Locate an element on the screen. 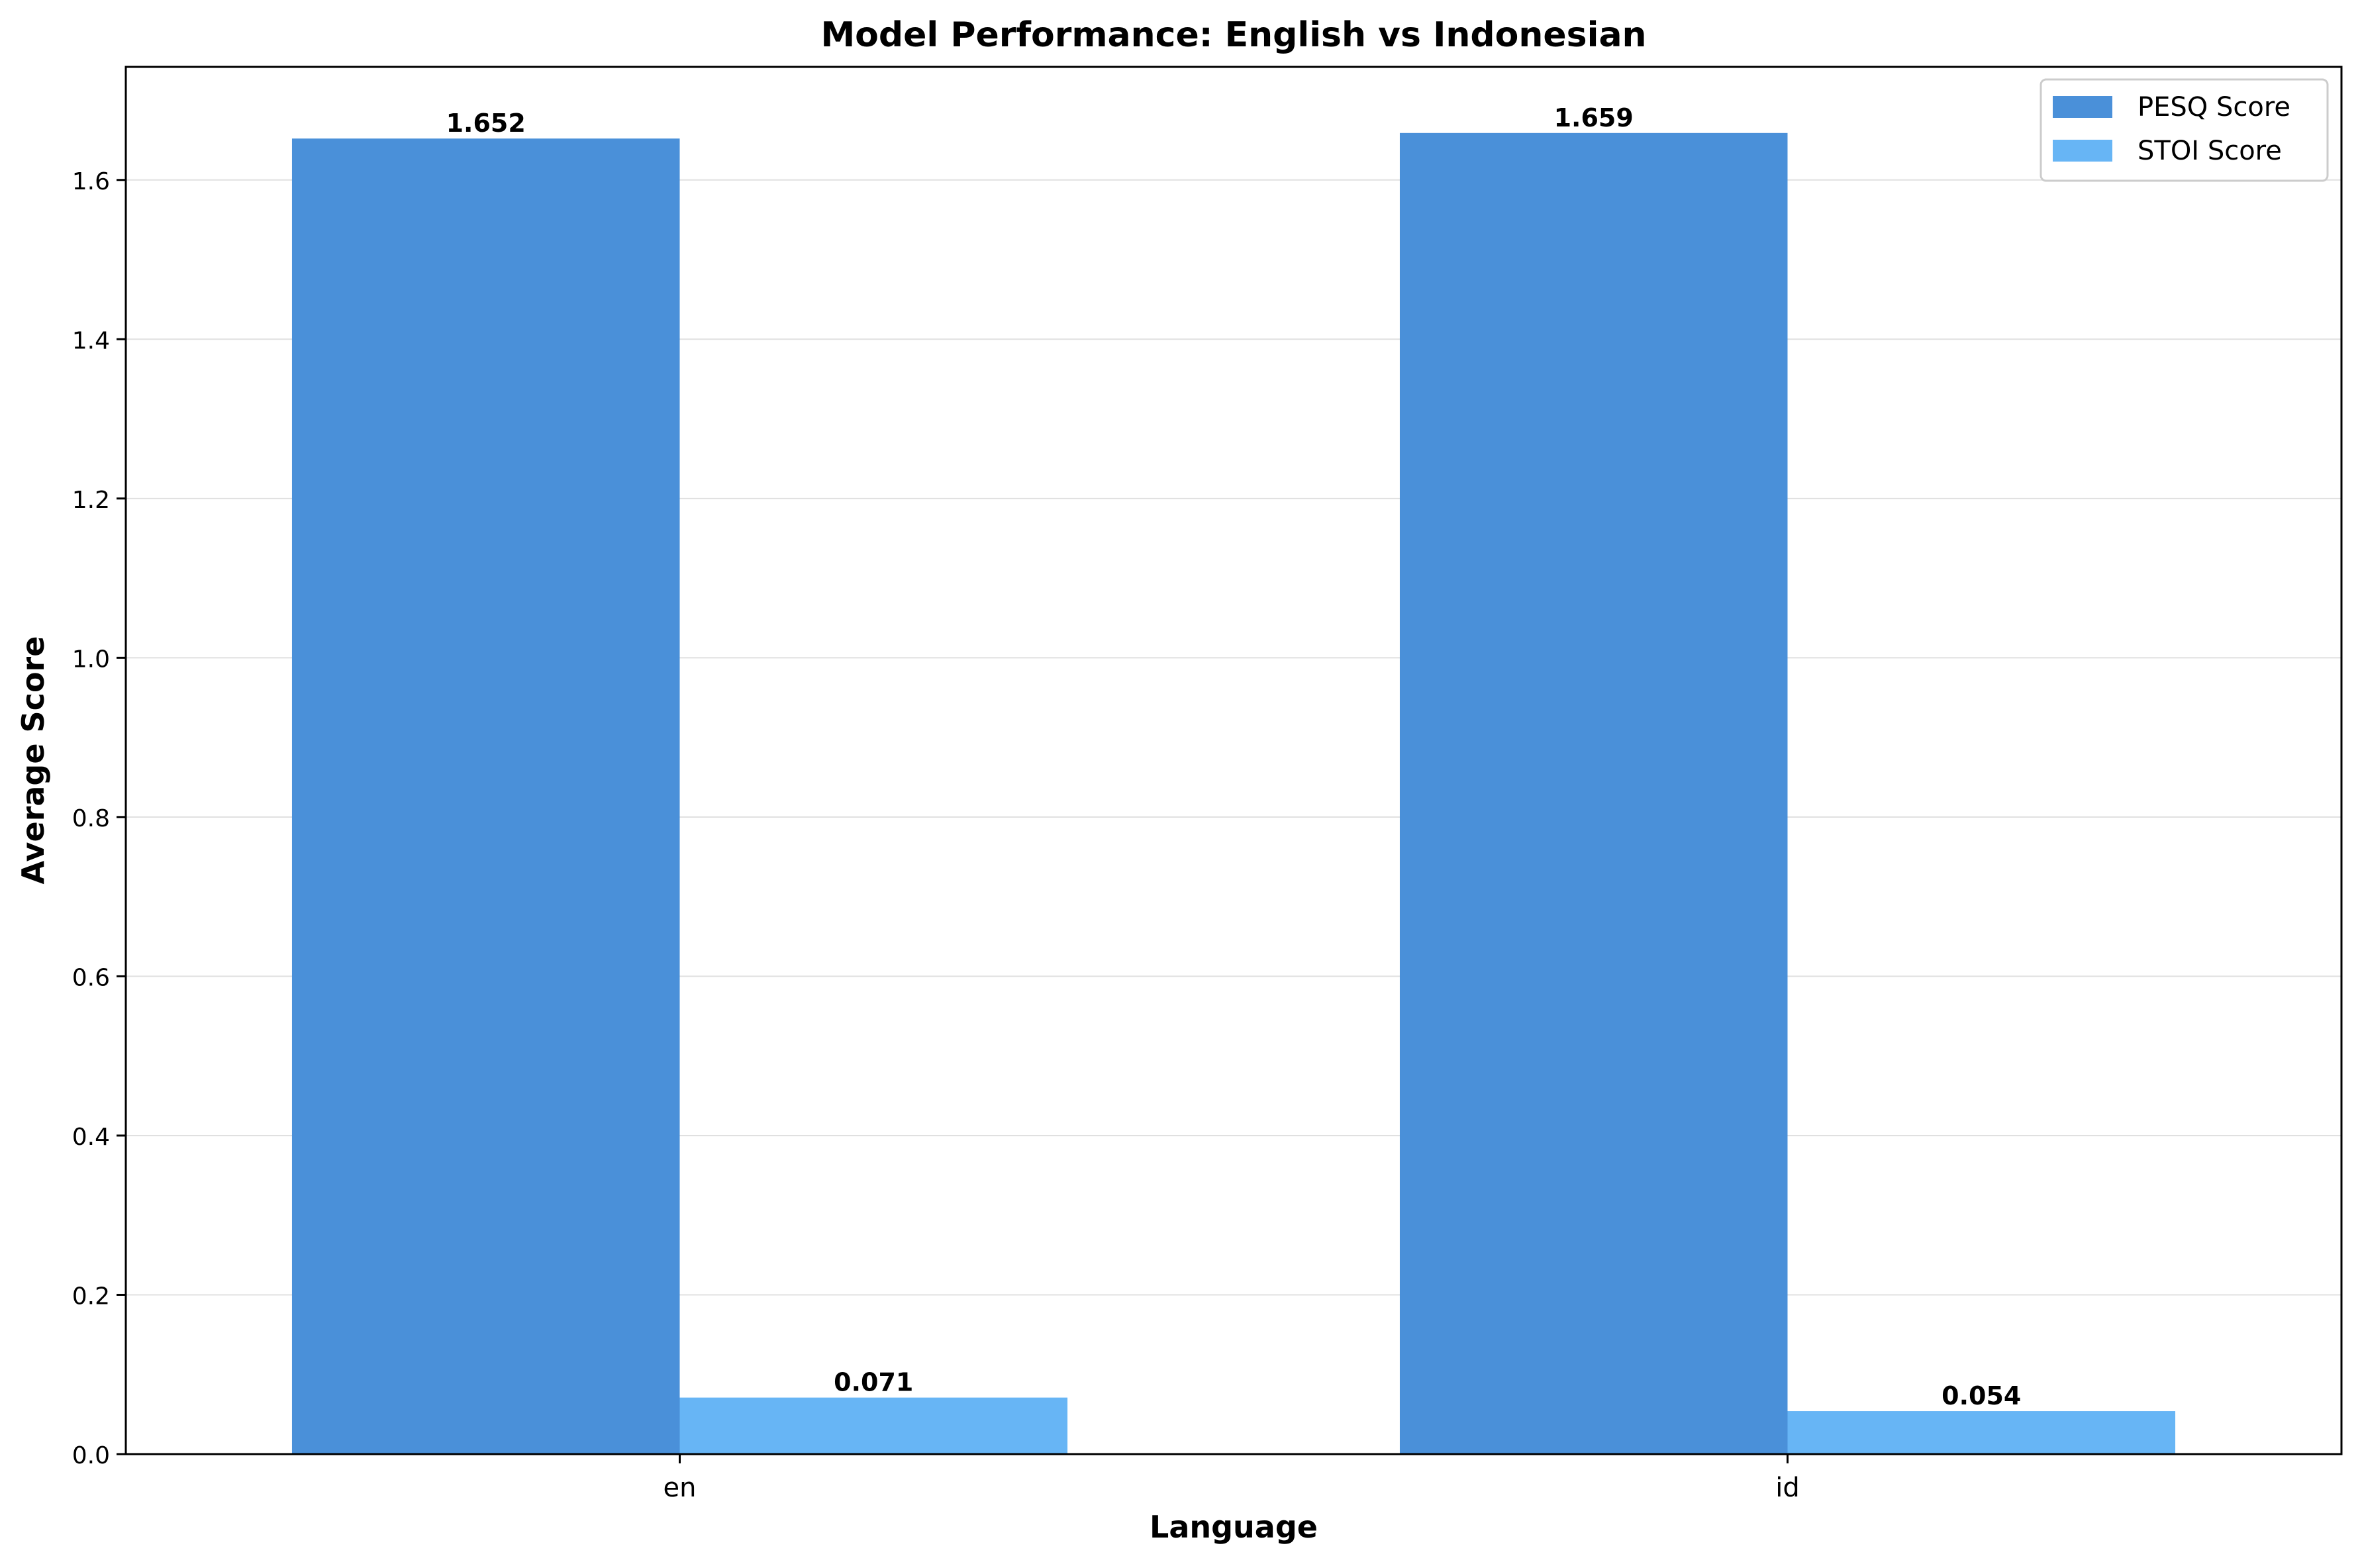  data-label-stoi-id: 0.054 is located at coordinates (1981, 1395).